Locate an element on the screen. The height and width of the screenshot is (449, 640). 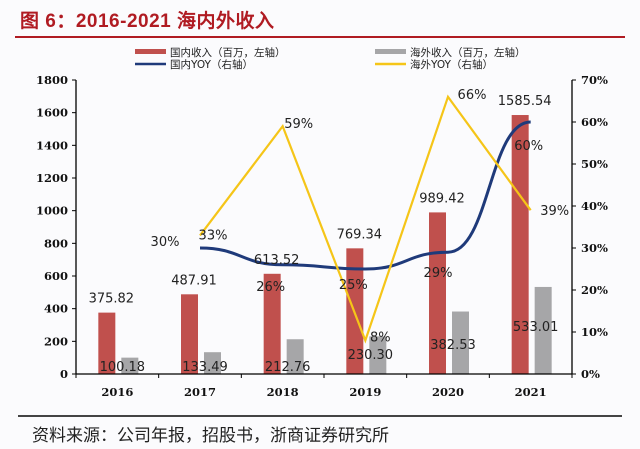
domestic-revenue-label: 487.91 is located at coordinates (194, 280).